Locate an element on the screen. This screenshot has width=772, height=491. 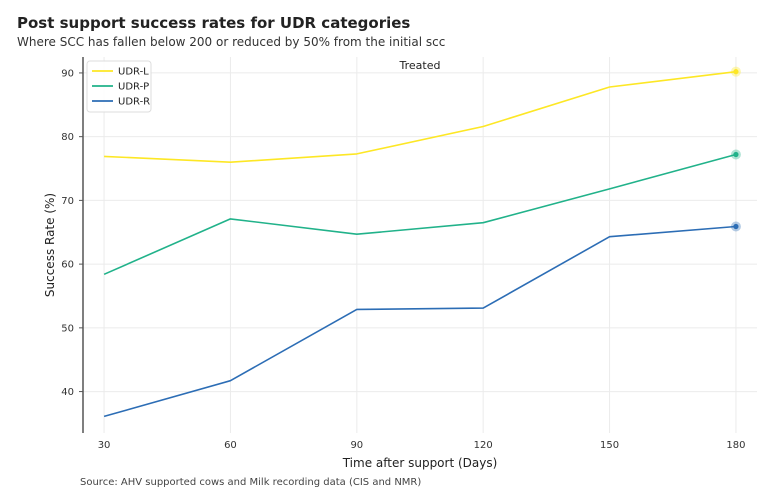
x-tick-label: 30 is located at coordinates (104, 445).